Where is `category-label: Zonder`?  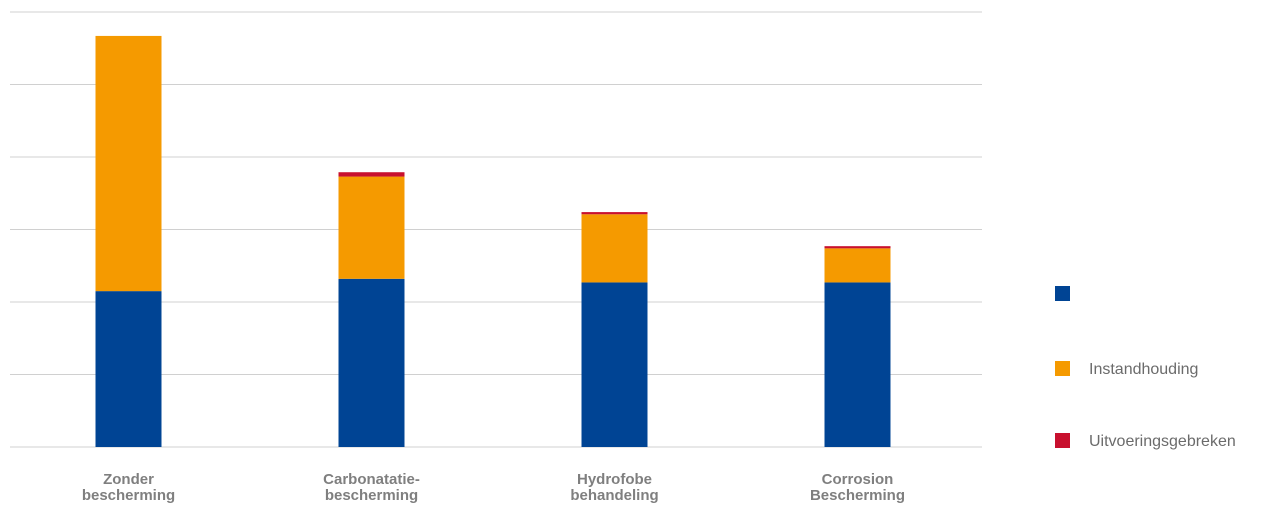 category-label: Zonder is located at coordinates (128, 479).